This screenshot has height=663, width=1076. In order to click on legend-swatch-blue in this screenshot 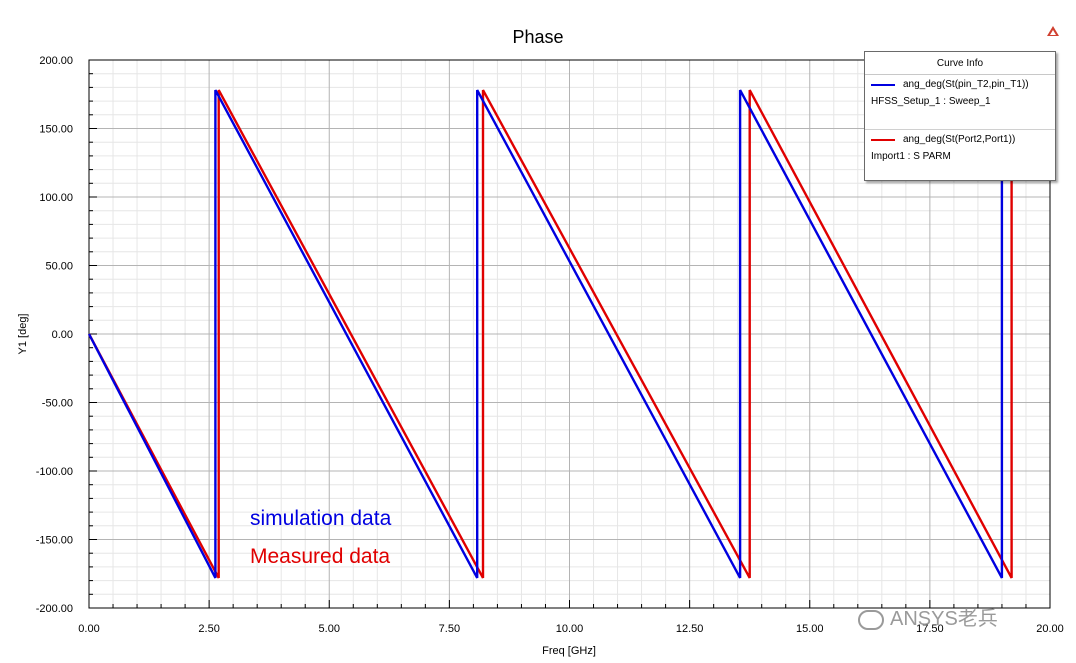, I will do `click(883, 85)`.